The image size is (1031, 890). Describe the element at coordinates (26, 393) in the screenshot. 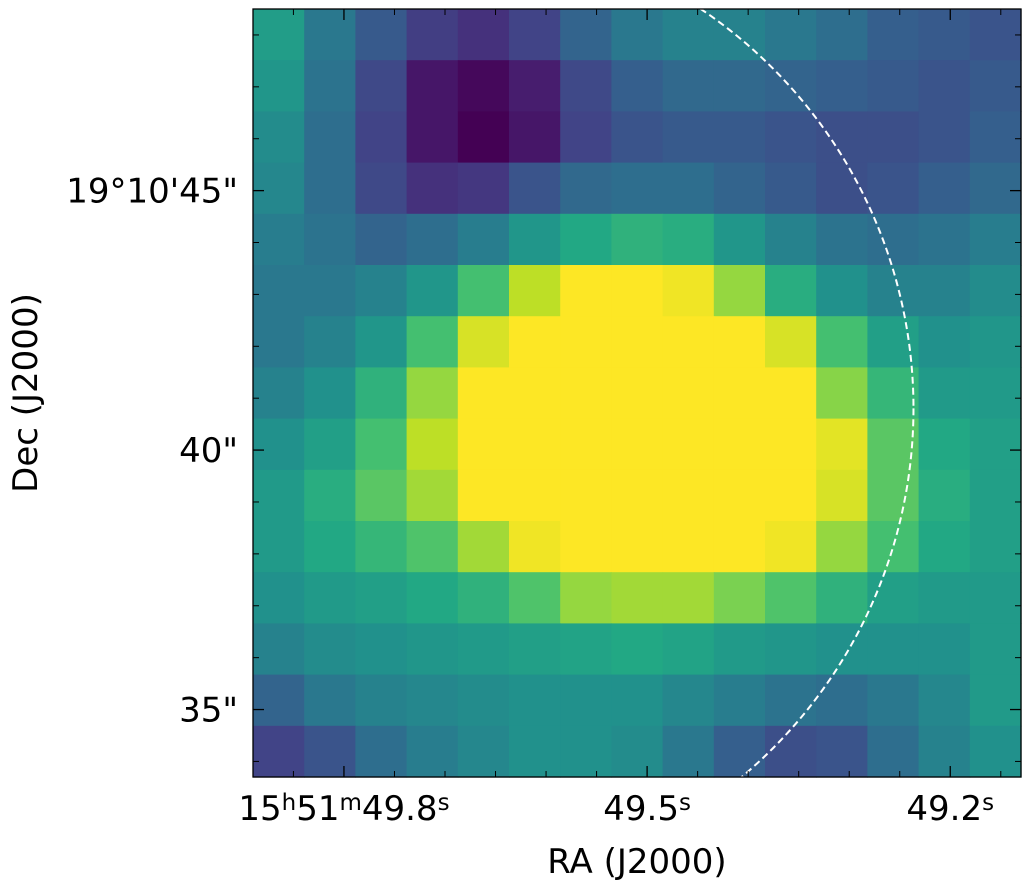

I see `y-axis-label: Dec (J2000)` at that location.